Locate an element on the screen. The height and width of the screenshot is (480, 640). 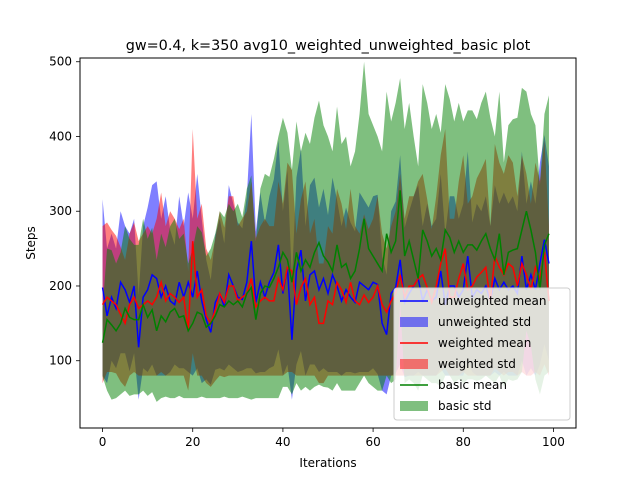
y-tick-label: 300 is located at coordinates (60, 211).